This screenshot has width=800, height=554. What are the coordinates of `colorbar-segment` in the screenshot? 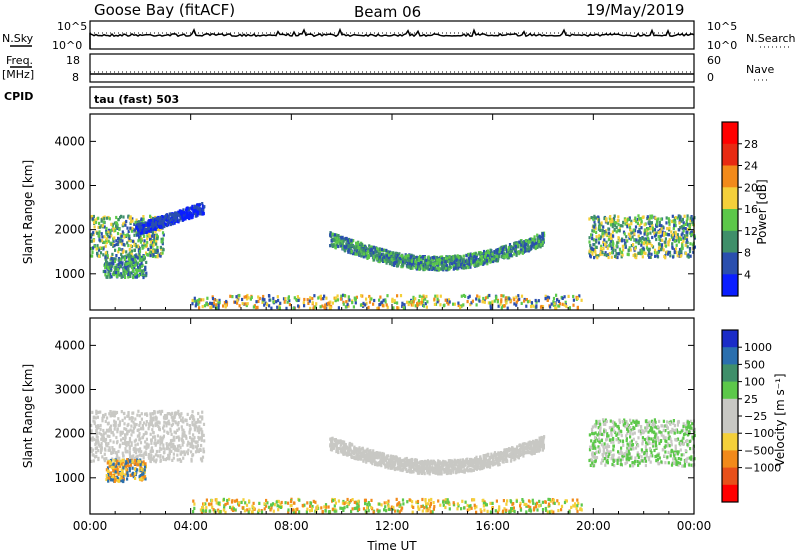 It's located at (730, 154).